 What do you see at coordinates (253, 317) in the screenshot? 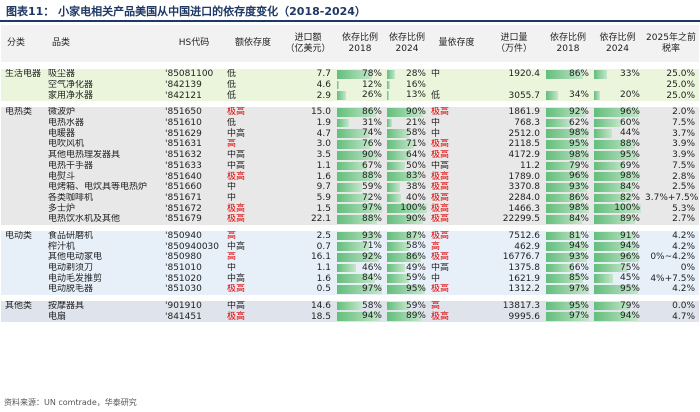
I see `value-dependency-level: 极高` at bounding box center [253, 317].